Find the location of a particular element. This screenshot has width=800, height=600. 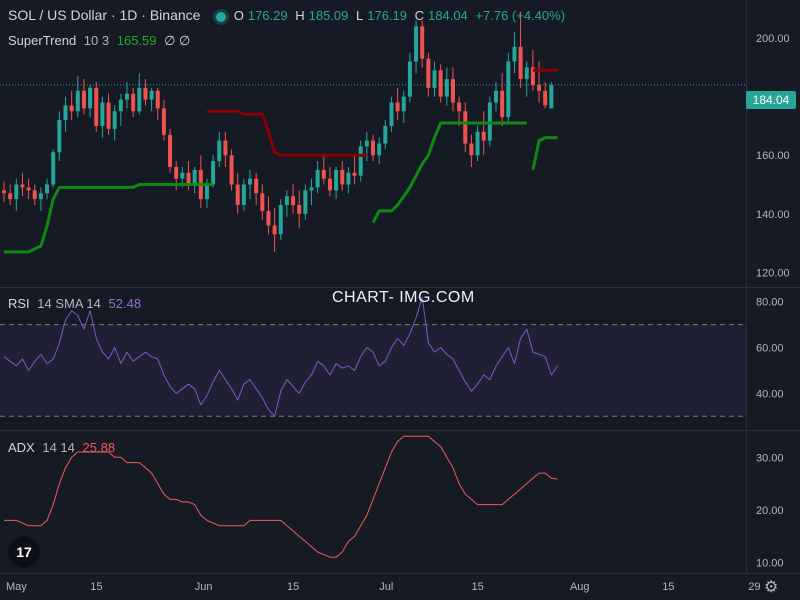

last-price-tag: 184.04 is located at coordinates (771, 100).